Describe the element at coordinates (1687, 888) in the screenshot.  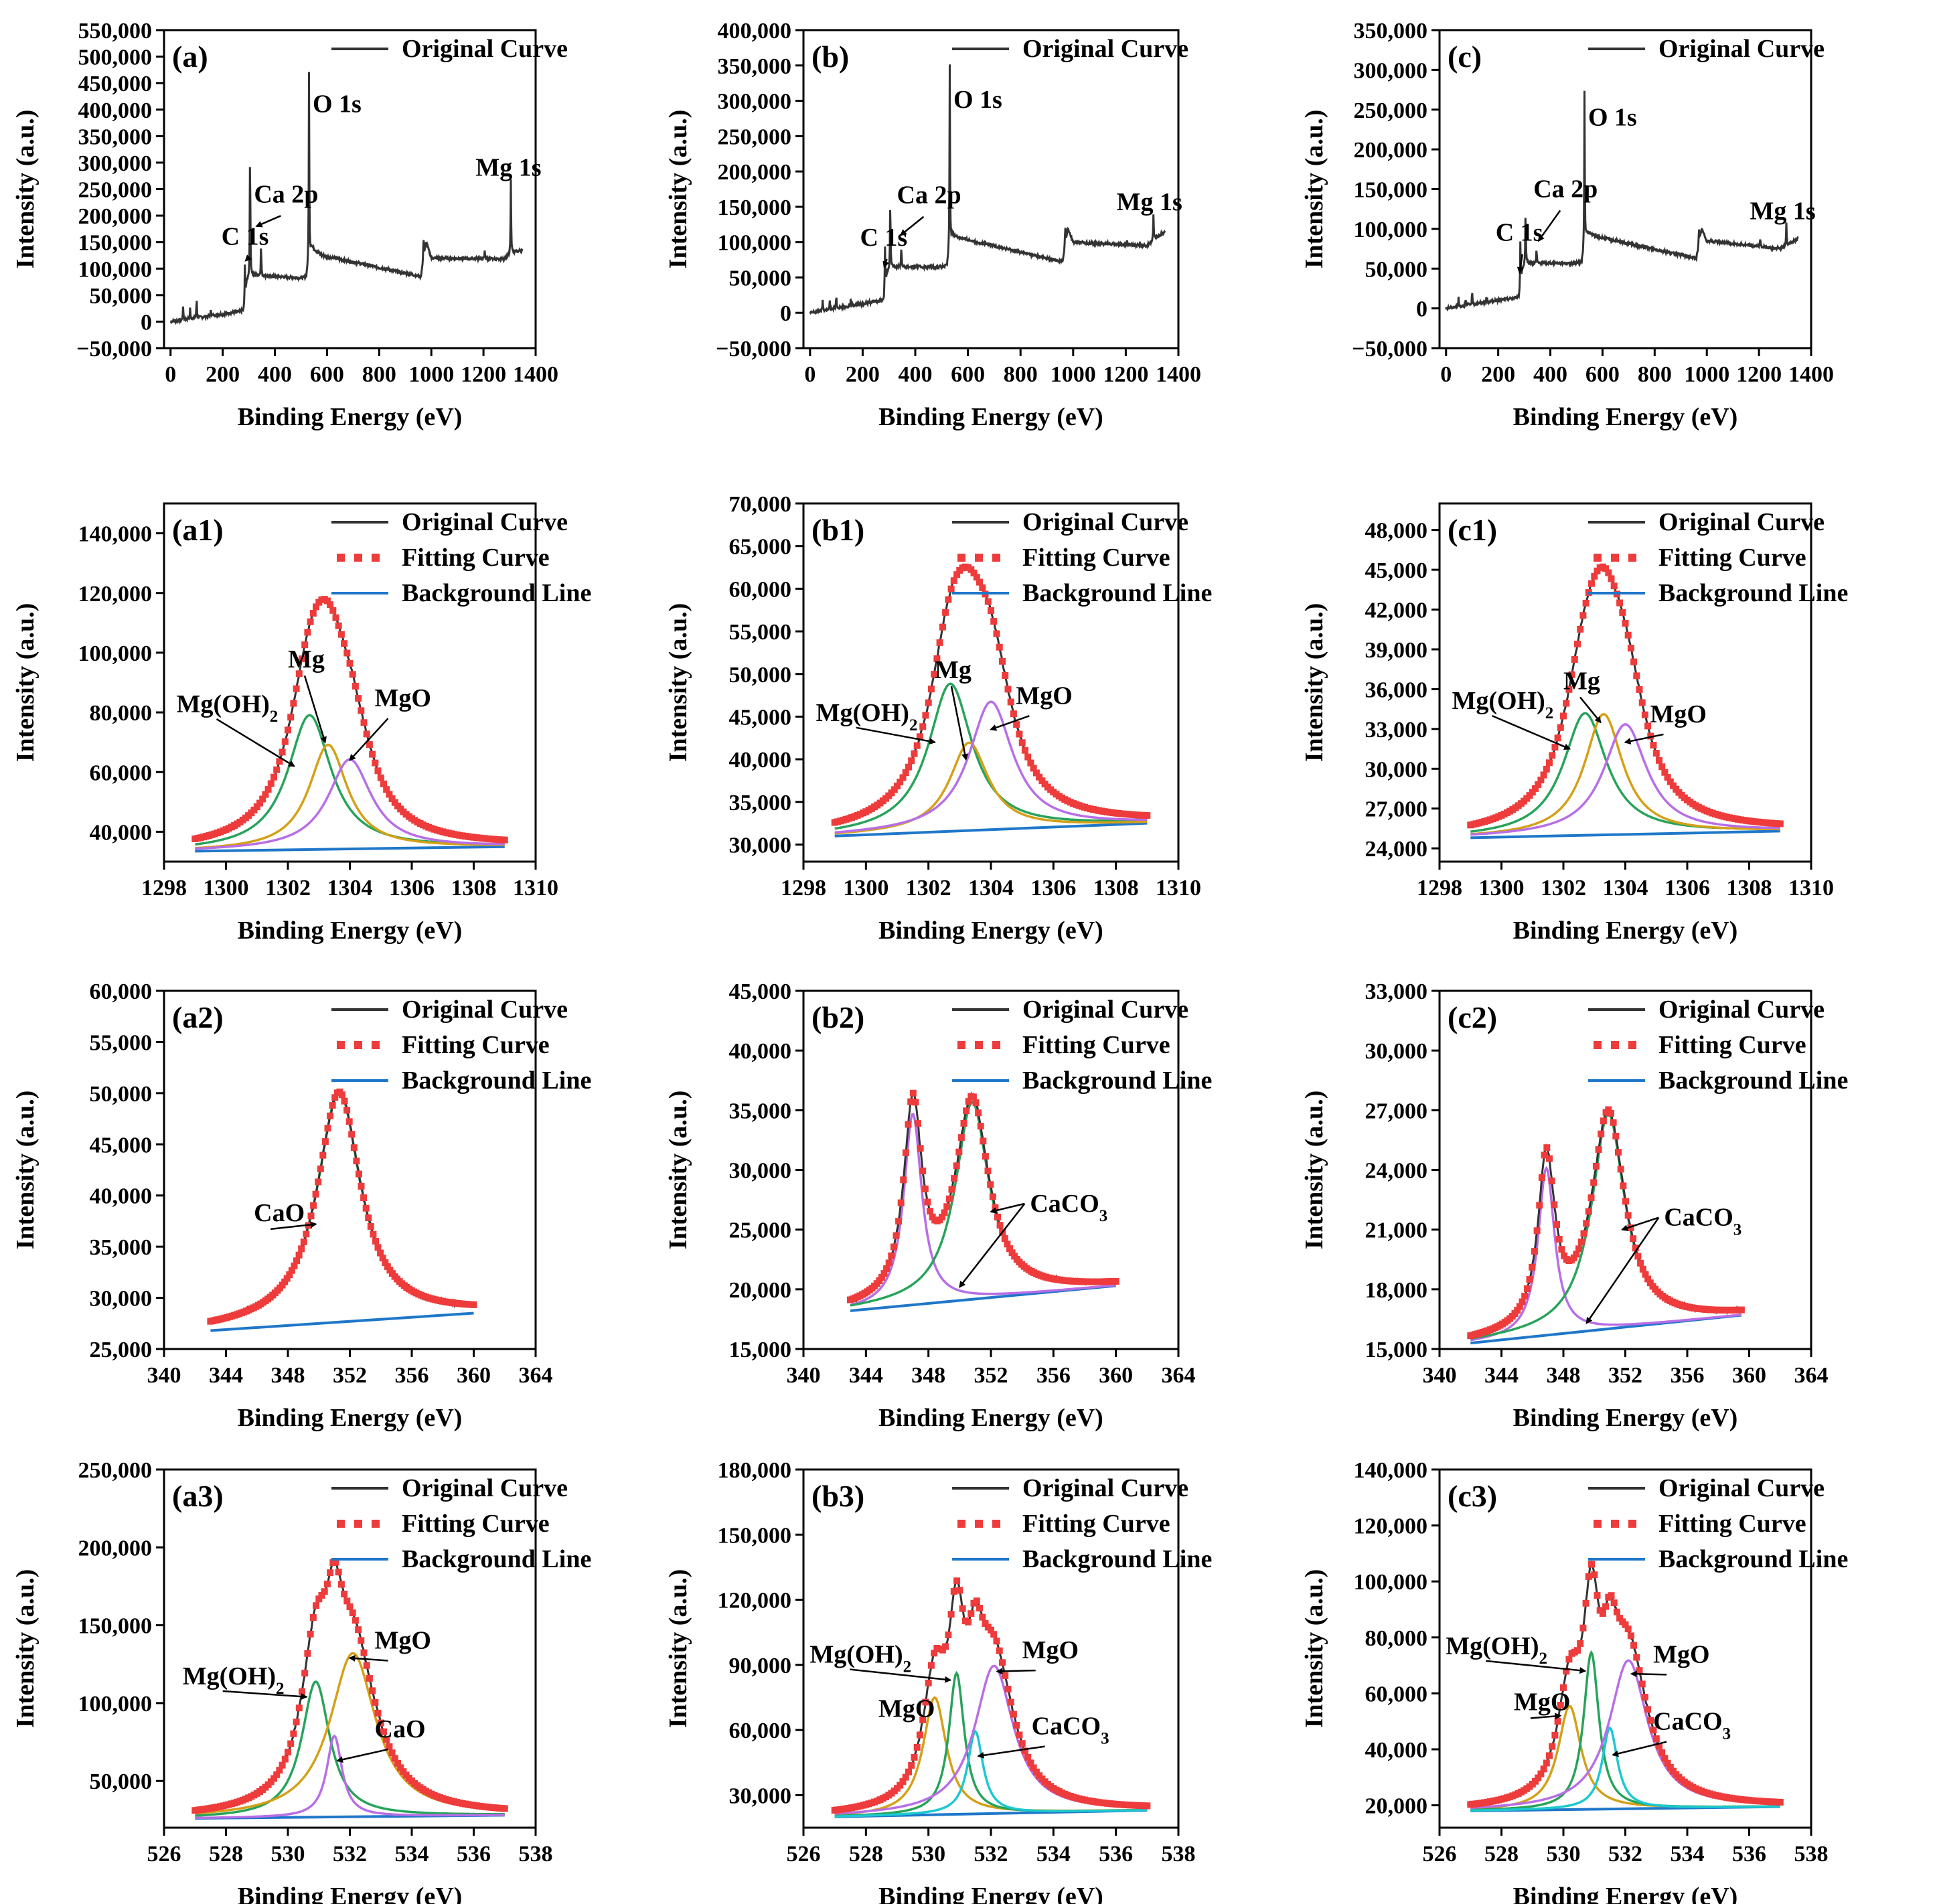
I see `x-tick-label: 1306` at that location.